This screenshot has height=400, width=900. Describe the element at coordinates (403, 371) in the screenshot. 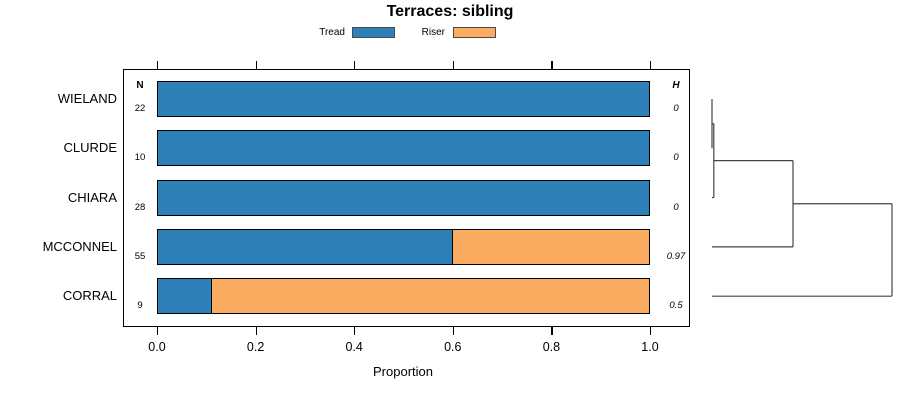

I see `x-axis-label: Proportion` at that location.